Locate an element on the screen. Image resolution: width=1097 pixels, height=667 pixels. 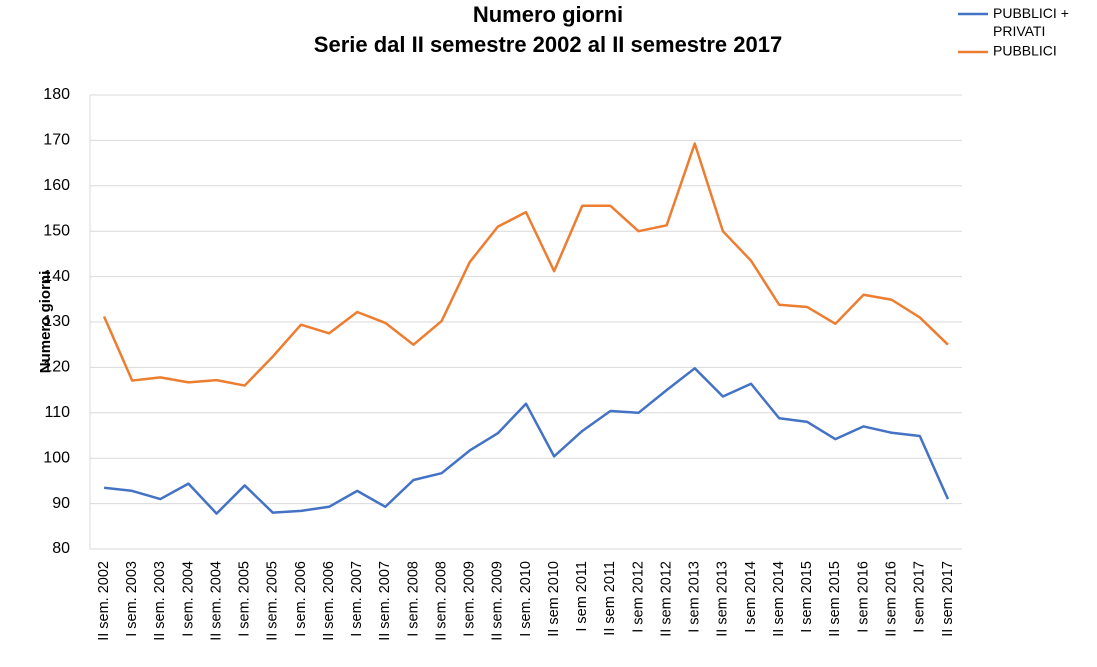
x-tick-label: II sem. 2006 is located at coordinates (329, 601).